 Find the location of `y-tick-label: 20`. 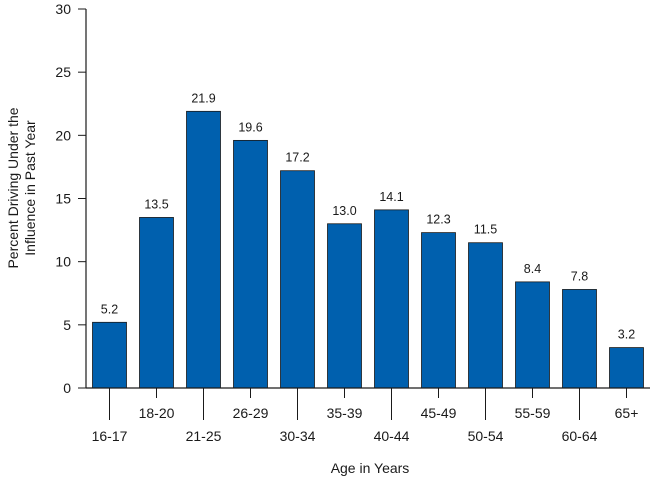

y-tick-label: 20 is located at coordinates (63, 135).